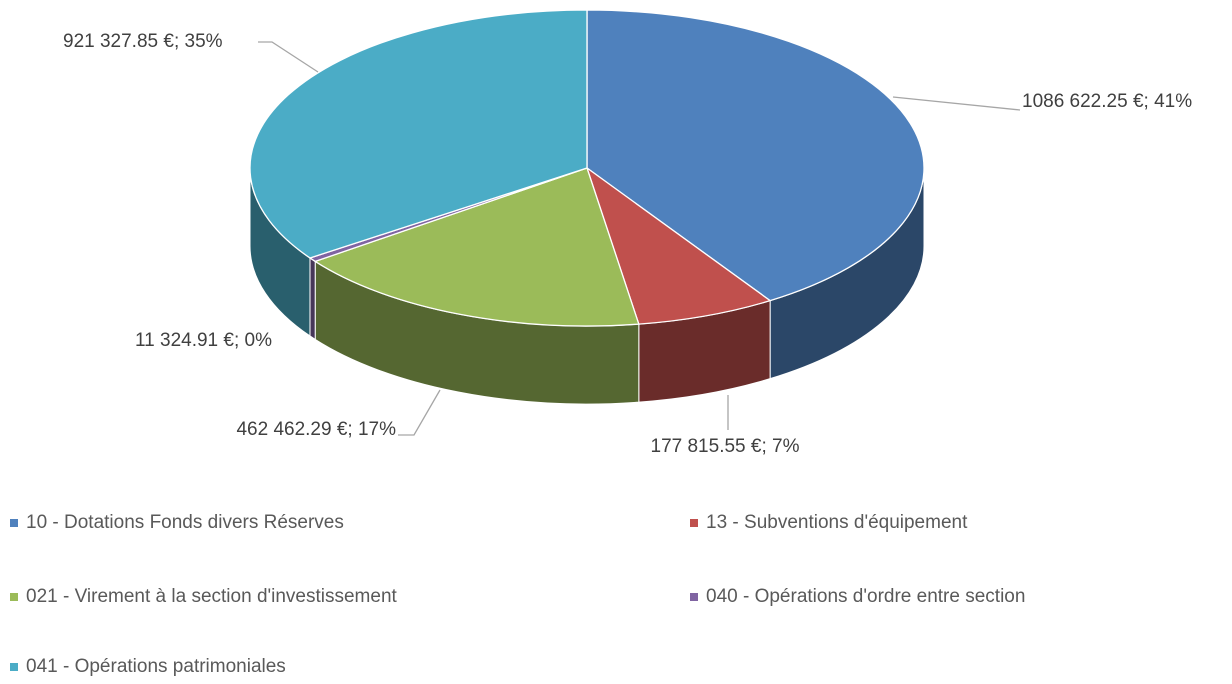  What do you see at coordinates (865, 596) in the screenshot?
I see `legend-label: 040 - Opérations d'ordre entre section` at bounding box center [865, 596].